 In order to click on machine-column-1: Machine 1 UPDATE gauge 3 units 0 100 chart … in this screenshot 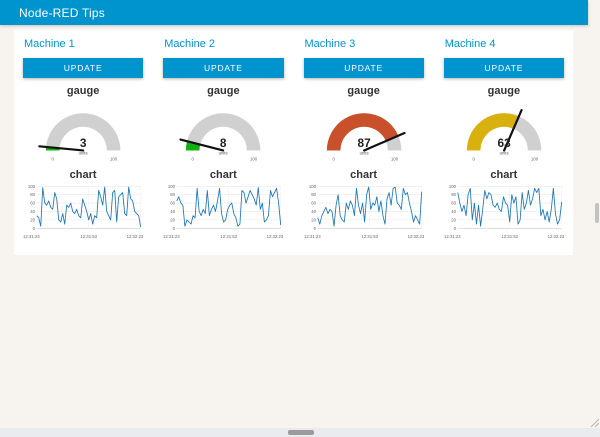, I will do `click(83, 142)`.